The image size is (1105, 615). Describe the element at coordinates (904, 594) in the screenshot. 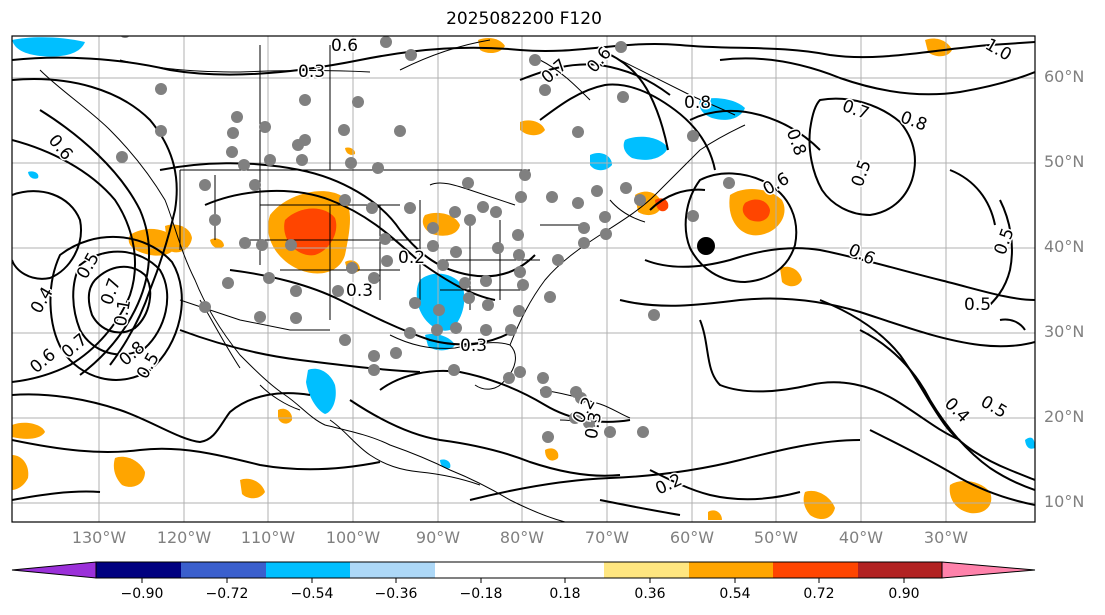

I see `colorbar-tick-label: 0.90` at that location.